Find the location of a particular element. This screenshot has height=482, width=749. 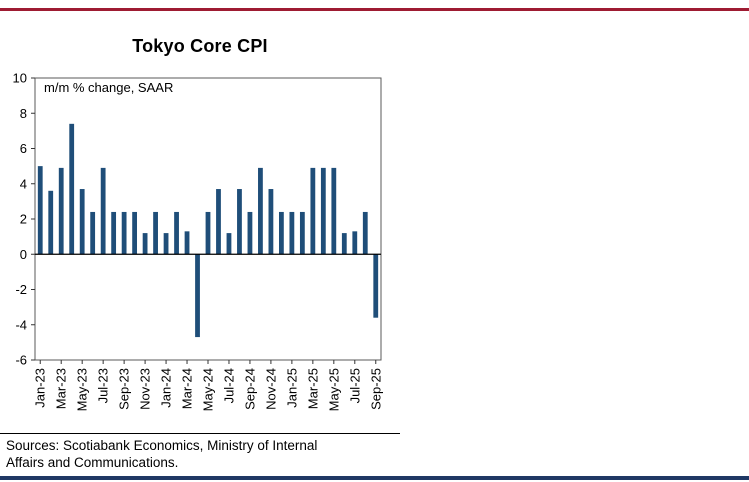

y-axis-tick-label: -2 is located at coordinates (21, 289).